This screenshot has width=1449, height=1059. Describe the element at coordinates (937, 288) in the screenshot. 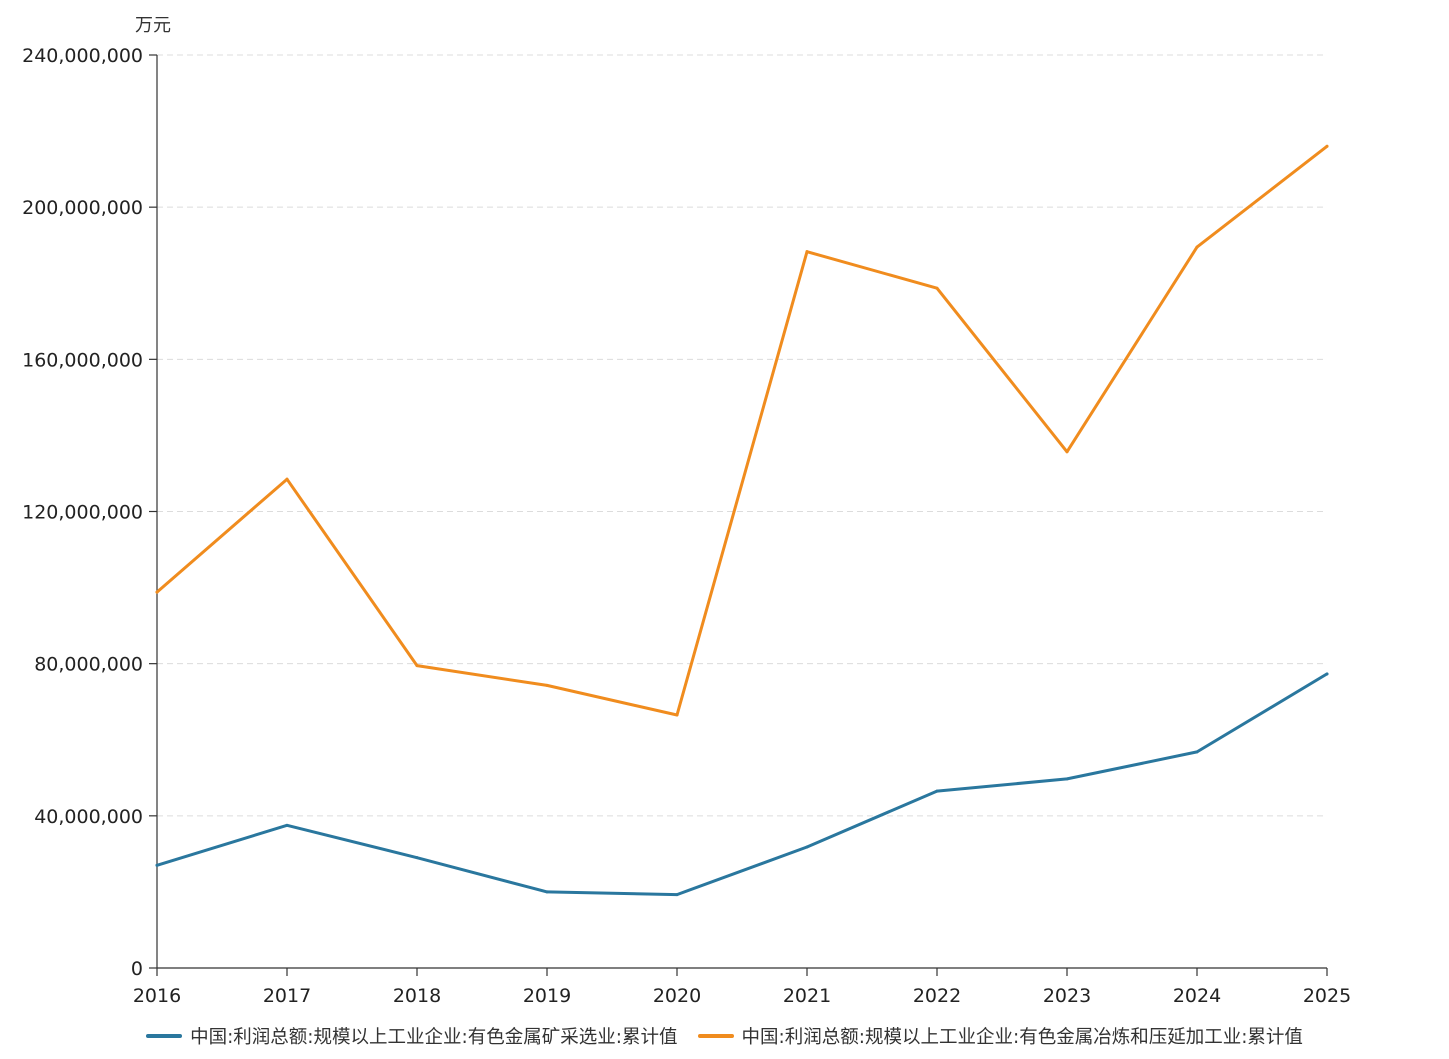

I see `data-point-s2-2022` at that location.